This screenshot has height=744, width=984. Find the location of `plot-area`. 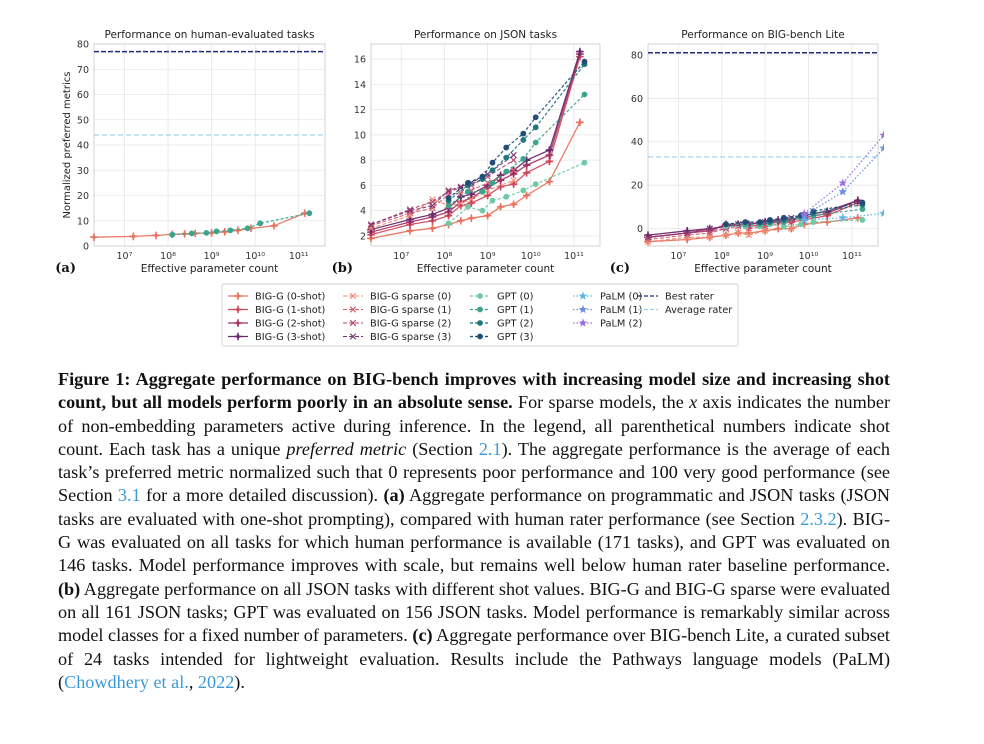

plot-area is located at coordinates (763, 145).